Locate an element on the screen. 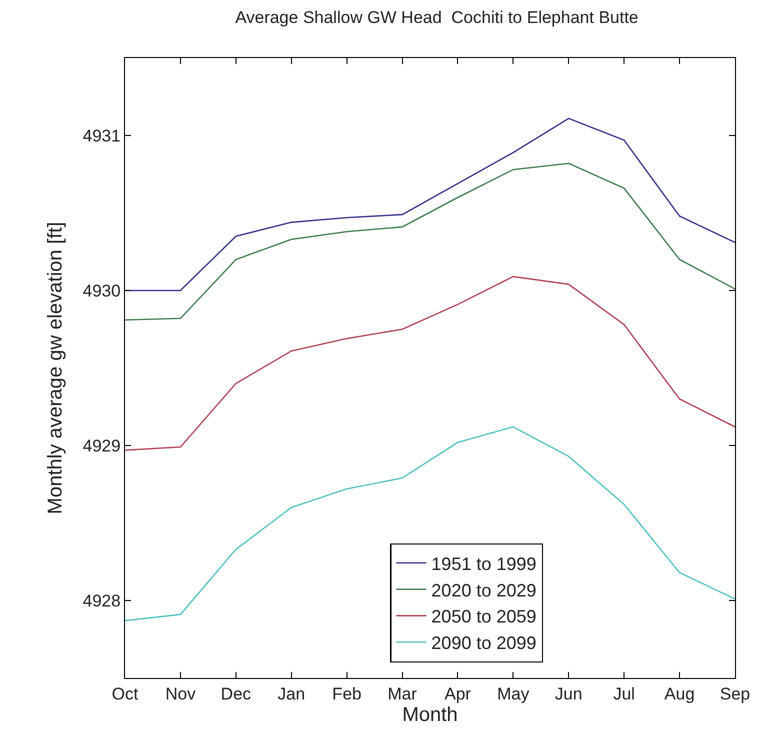  x-tick-label: Jan is located at coordinates (292, 694).